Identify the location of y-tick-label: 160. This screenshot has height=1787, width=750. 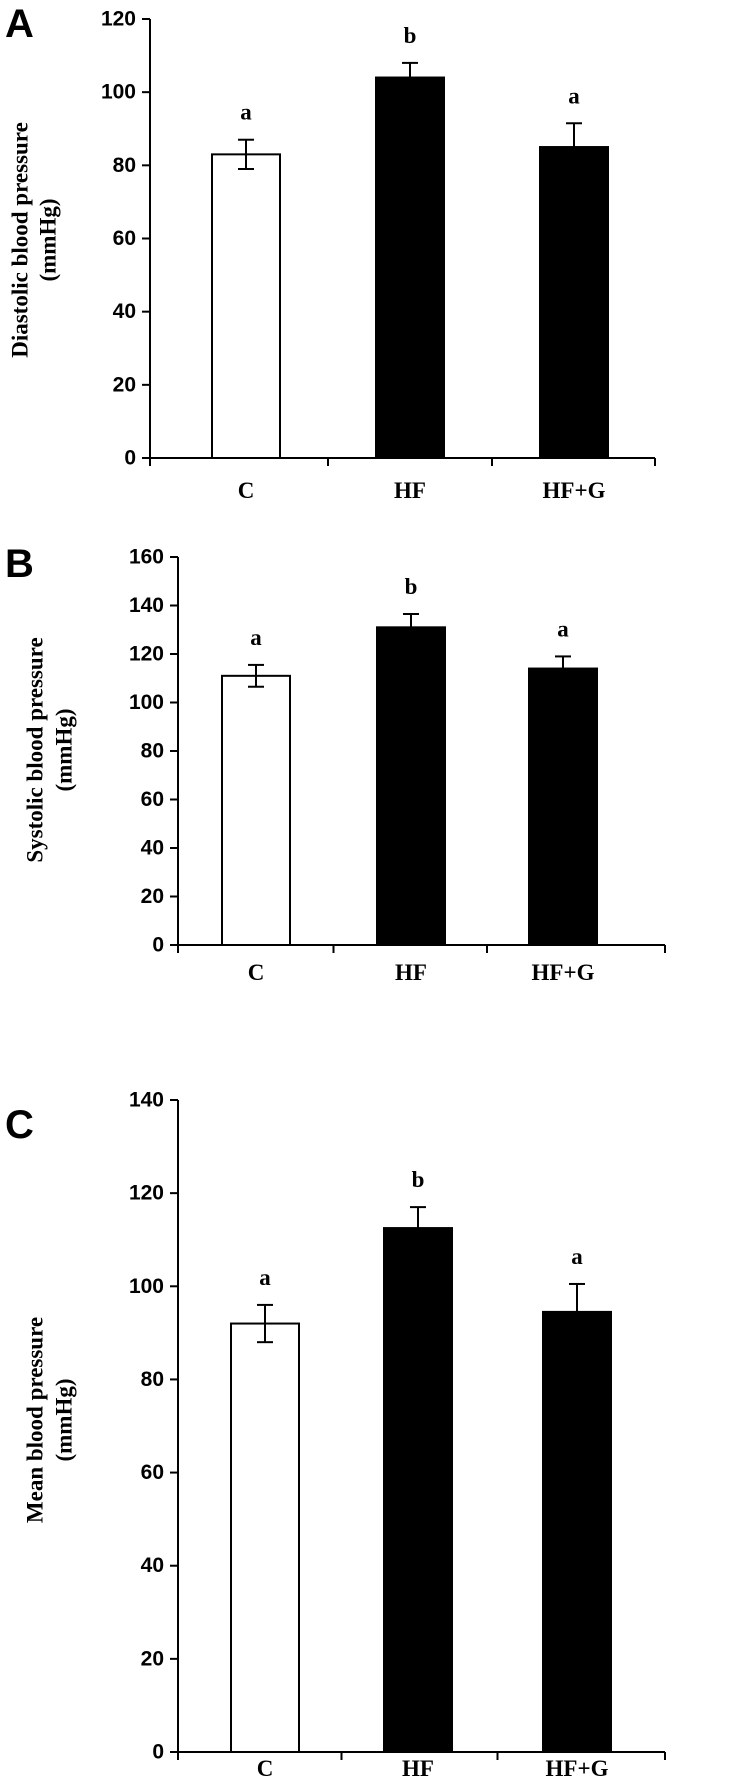
(146, 557).